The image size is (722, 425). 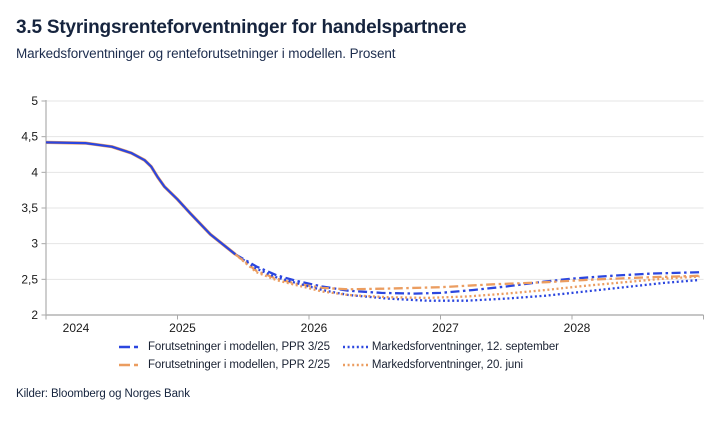 What do you see at coordinates (355, 347) in the screenshot?
I see `line-swatch-blue-dotted-icon` at bounding box center [355, 347].